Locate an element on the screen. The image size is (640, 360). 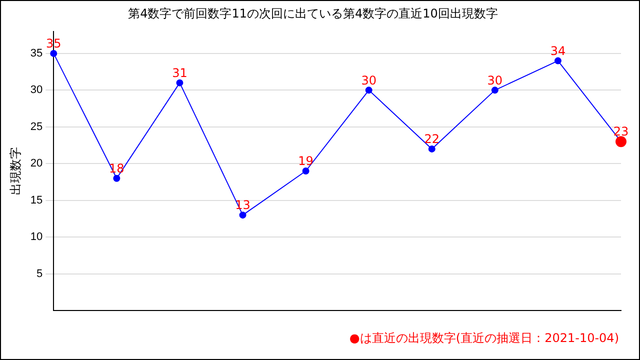
y-tick-label: 15 is located at coordinates (36, 200).